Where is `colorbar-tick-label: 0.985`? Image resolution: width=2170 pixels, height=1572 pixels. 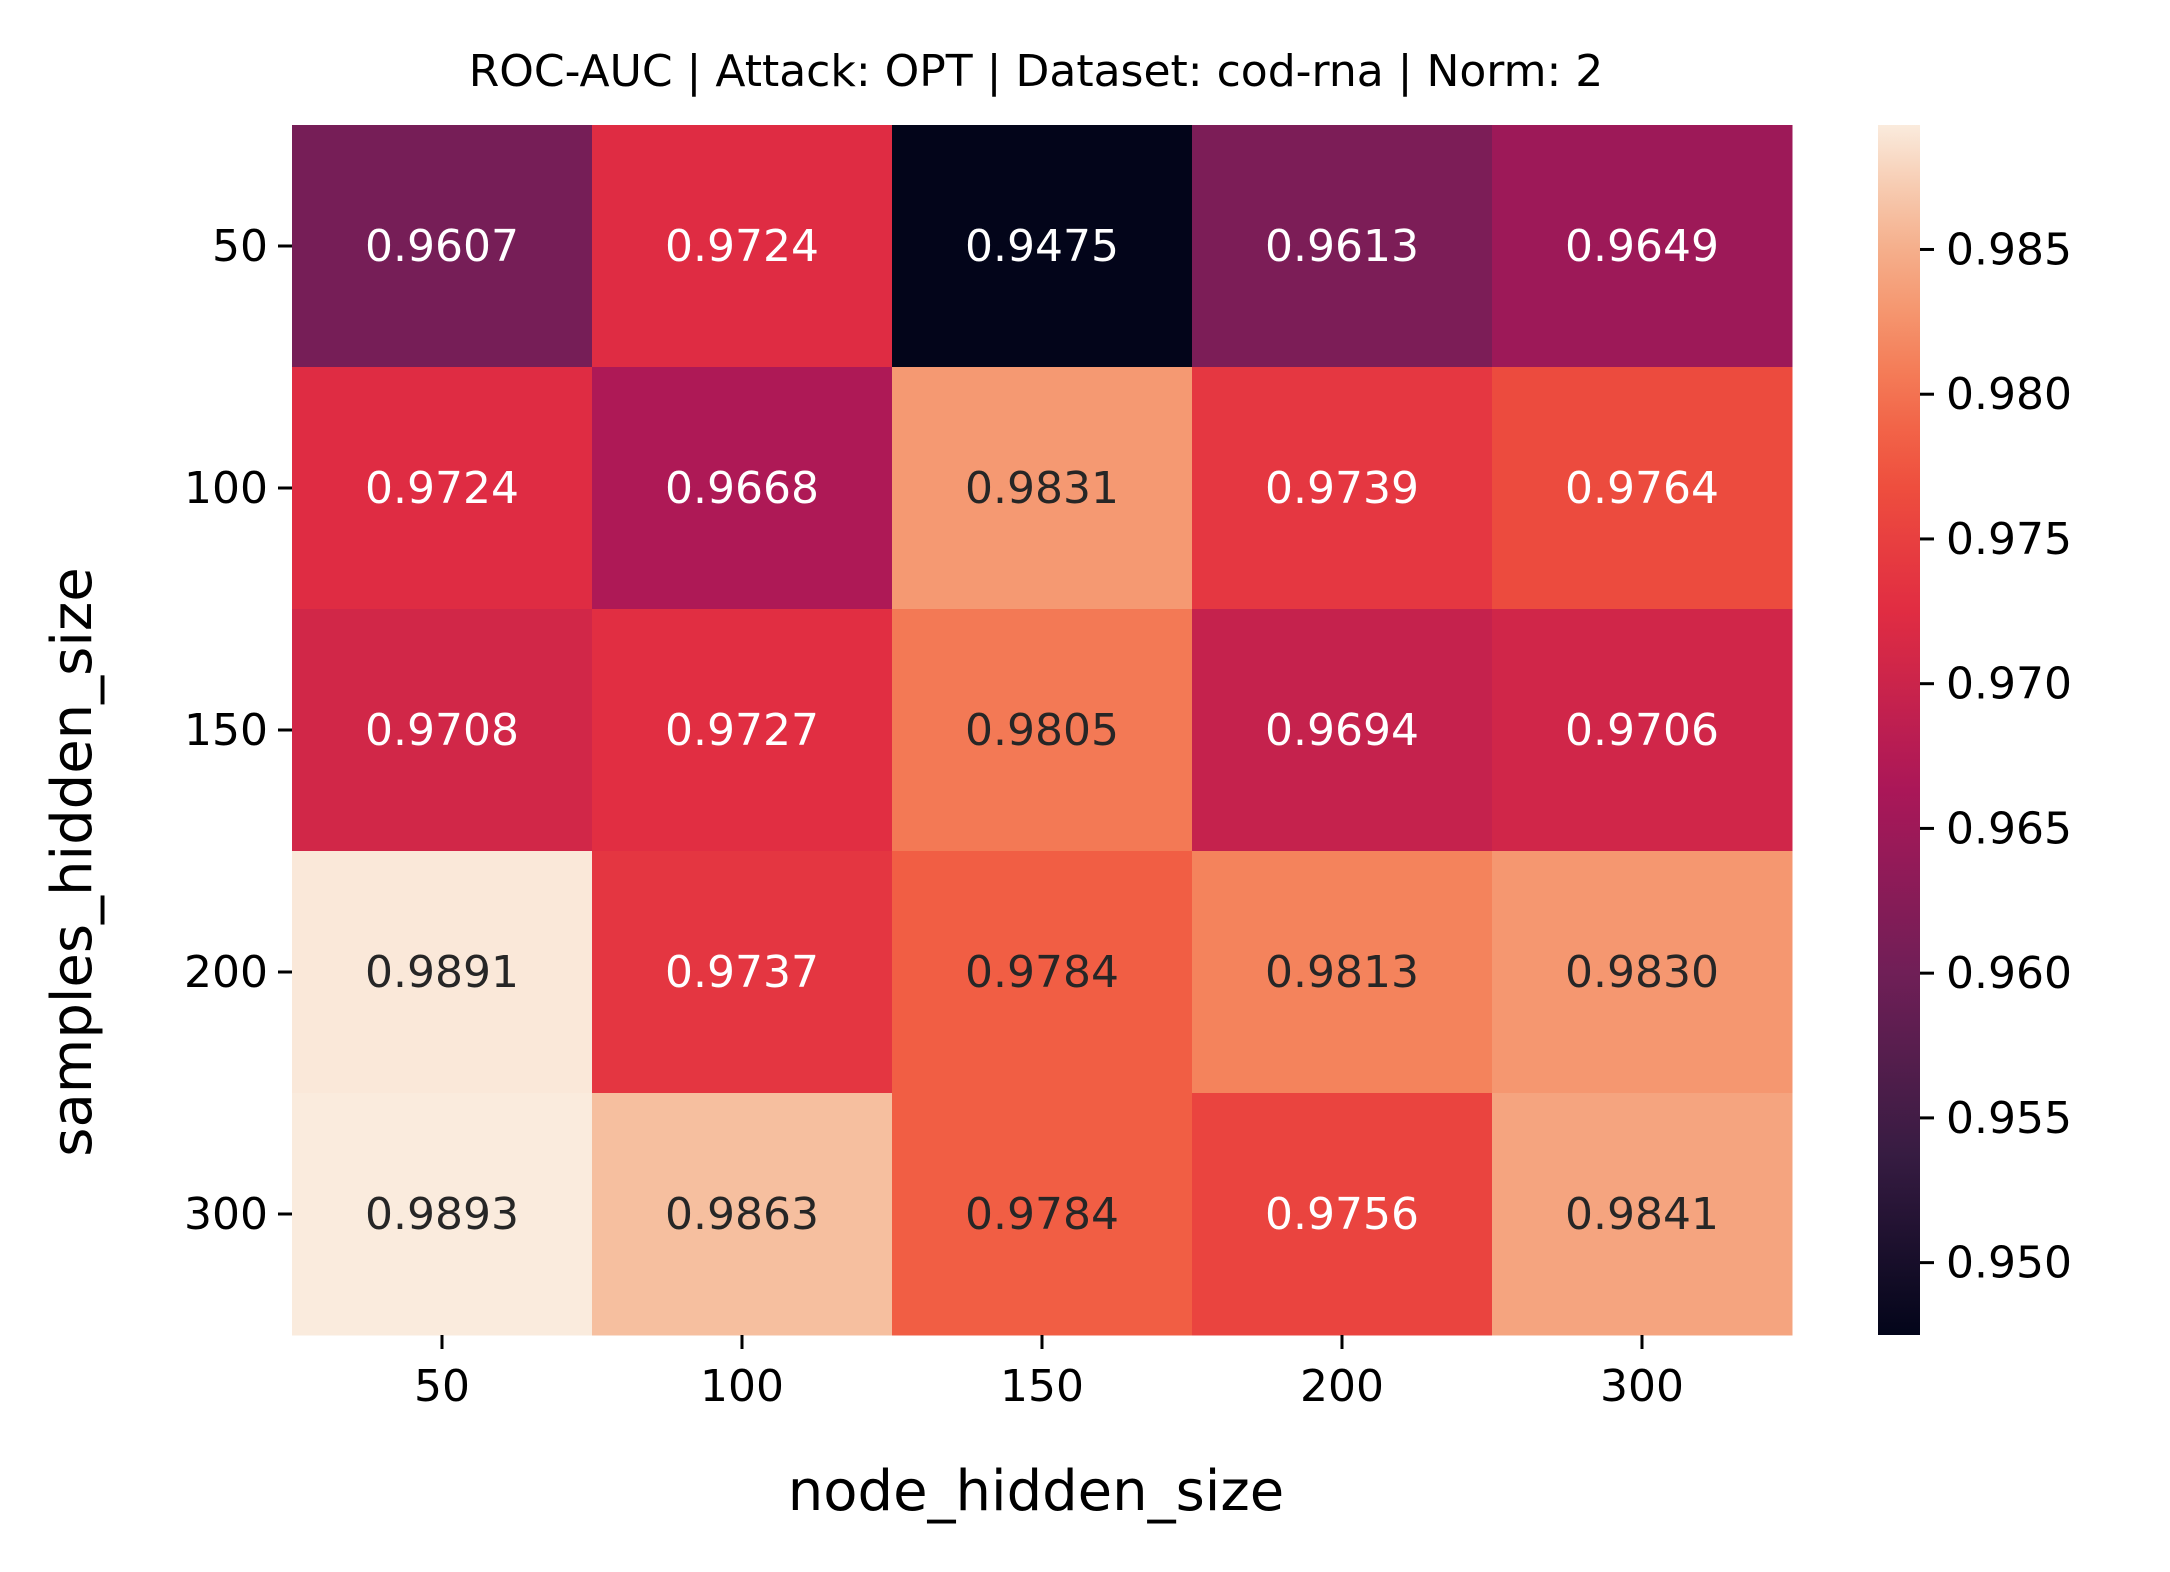
colorbar-tick-label: 0.985 is located at coordinates (2009, 249).